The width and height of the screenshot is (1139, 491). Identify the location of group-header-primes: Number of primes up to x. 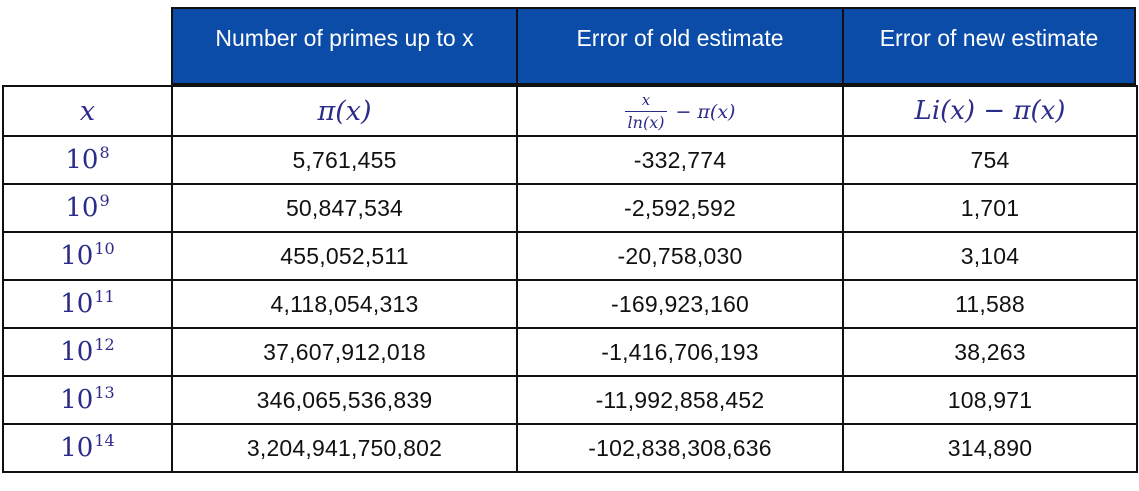
(343, 46).